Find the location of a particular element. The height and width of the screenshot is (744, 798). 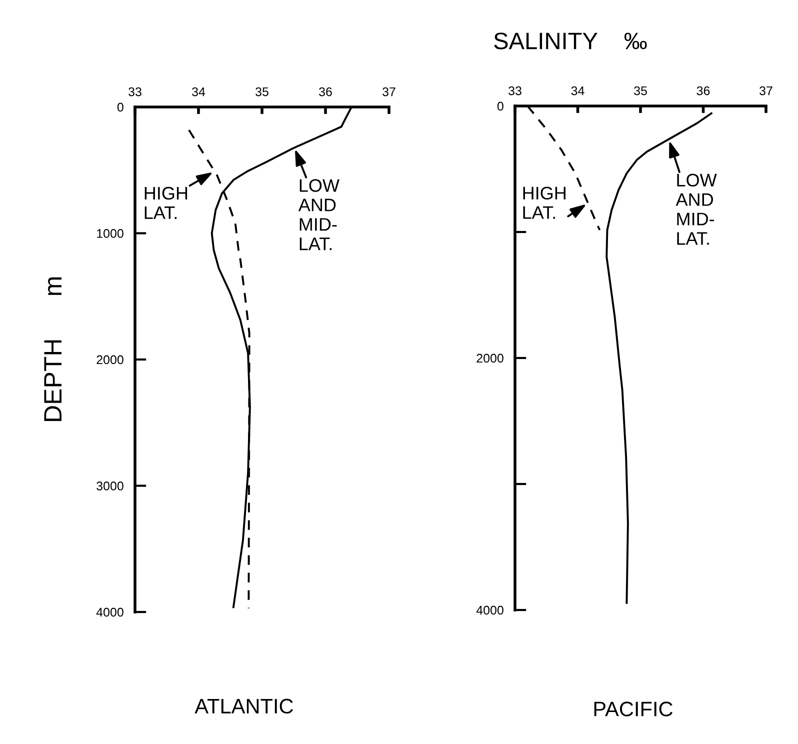

x-axis-title: SALINITY ‰ is located at coordinates (570, 41).